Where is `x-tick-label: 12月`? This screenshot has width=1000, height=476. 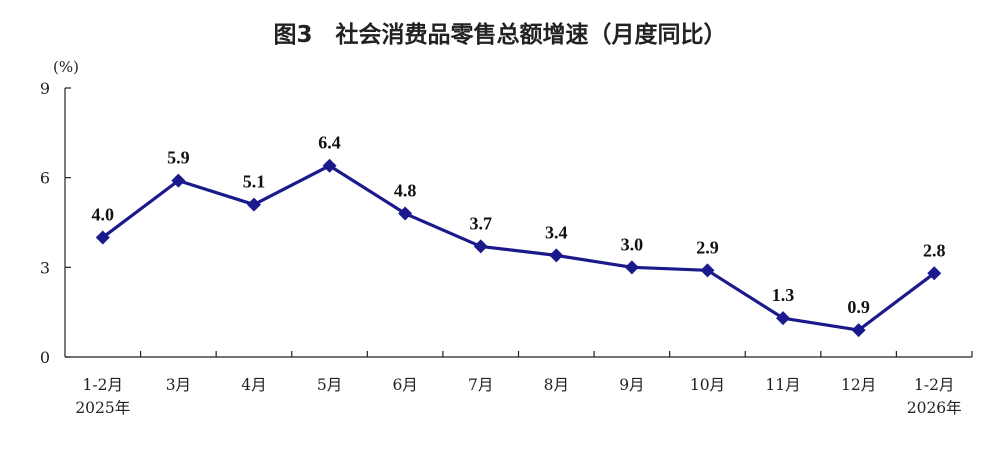 x-tick-label: 12月 is located at coordinates (858, 385).